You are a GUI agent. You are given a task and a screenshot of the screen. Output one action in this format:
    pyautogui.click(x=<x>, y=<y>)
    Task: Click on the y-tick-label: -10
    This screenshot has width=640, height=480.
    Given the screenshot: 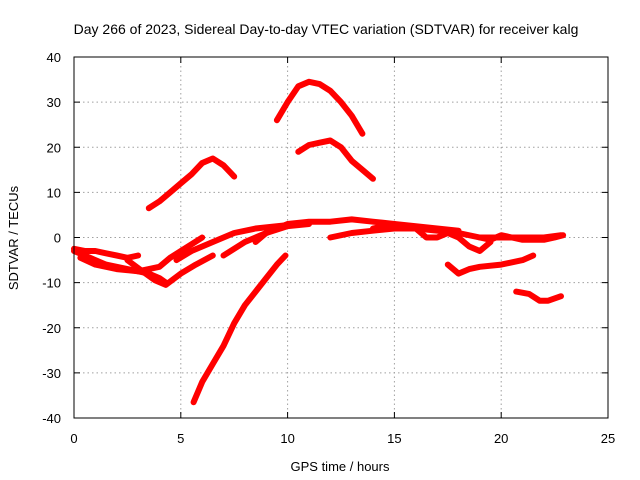 What is the action you would take?
    pyautogui.click(x=51, y=283)
    